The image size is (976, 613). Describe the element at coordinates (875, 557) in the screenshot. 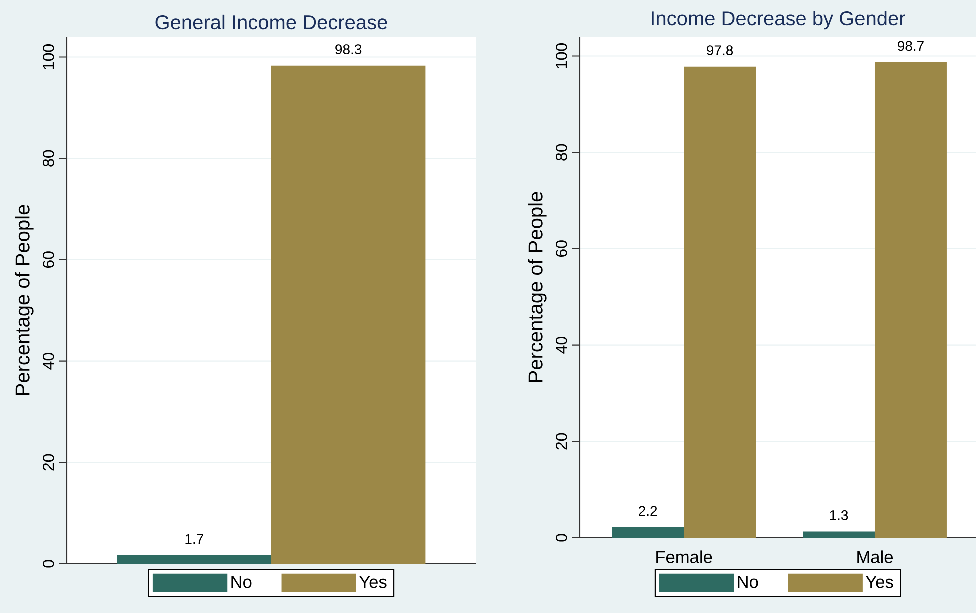

I see `x-tick-label: Male` at that location.